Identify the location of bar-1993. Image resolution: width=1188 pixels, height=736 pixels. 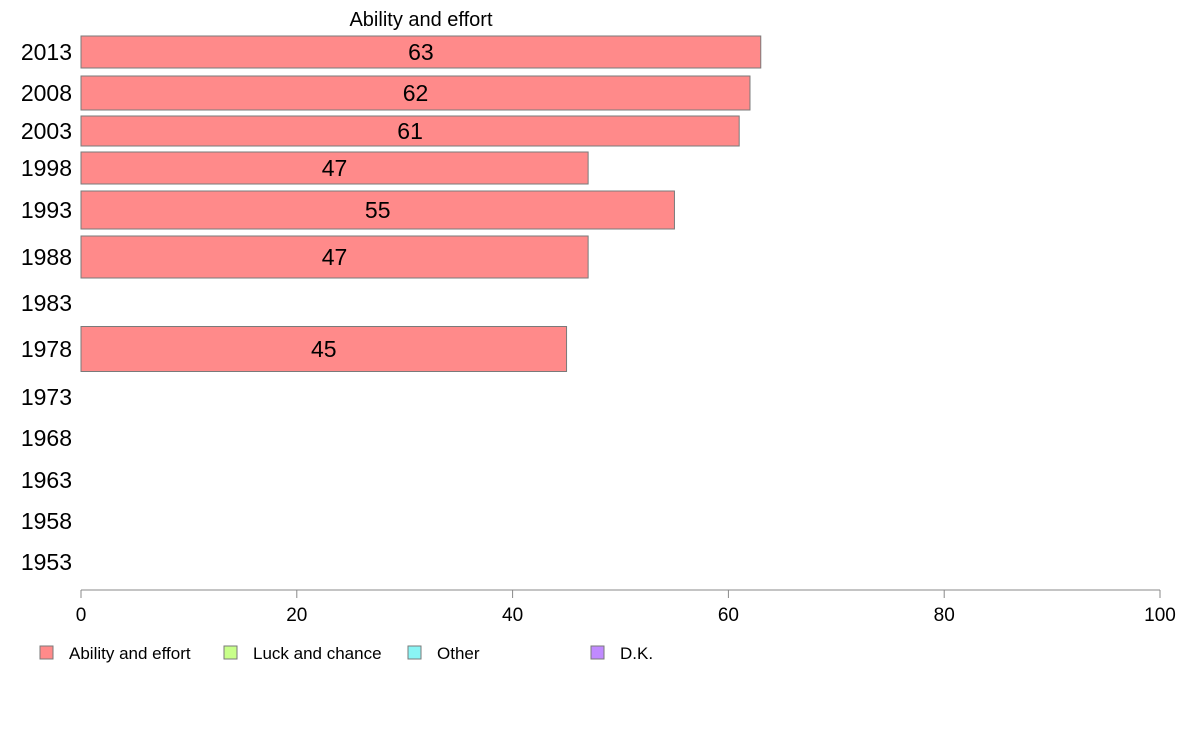
(377, 210).